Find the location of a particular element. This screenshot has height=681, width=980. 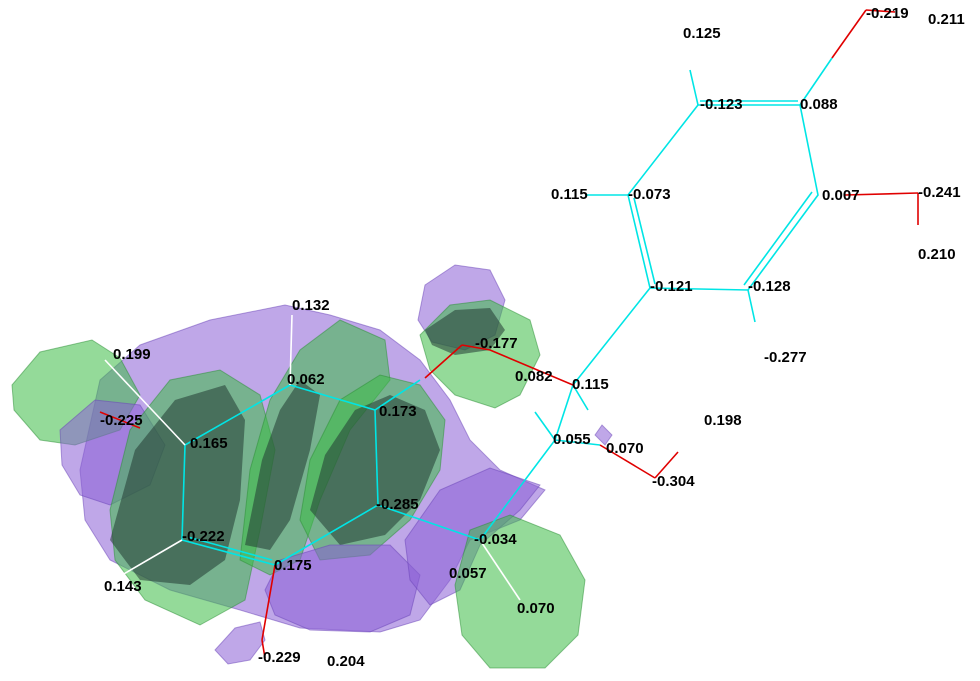

bond-chain-h1 is located at coordinates (580, 397).